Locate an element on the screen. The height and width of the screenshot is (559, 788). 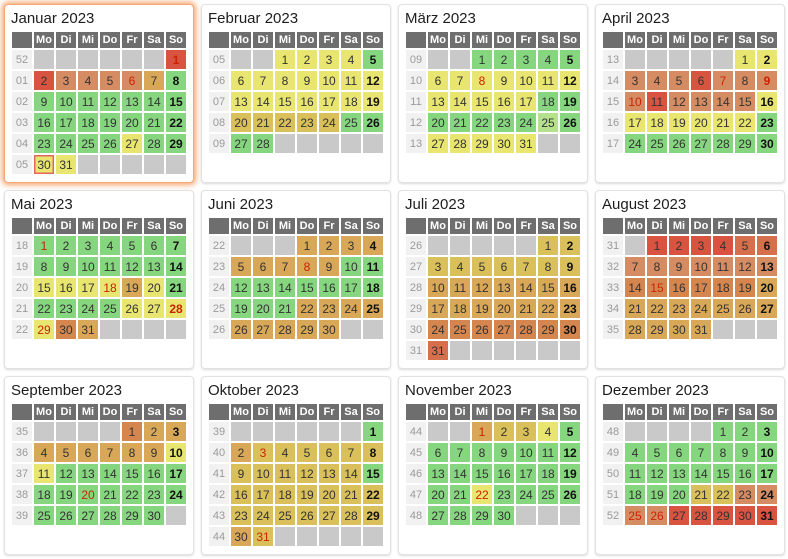
day-cell: 15 is located at coordinates (132, 473).